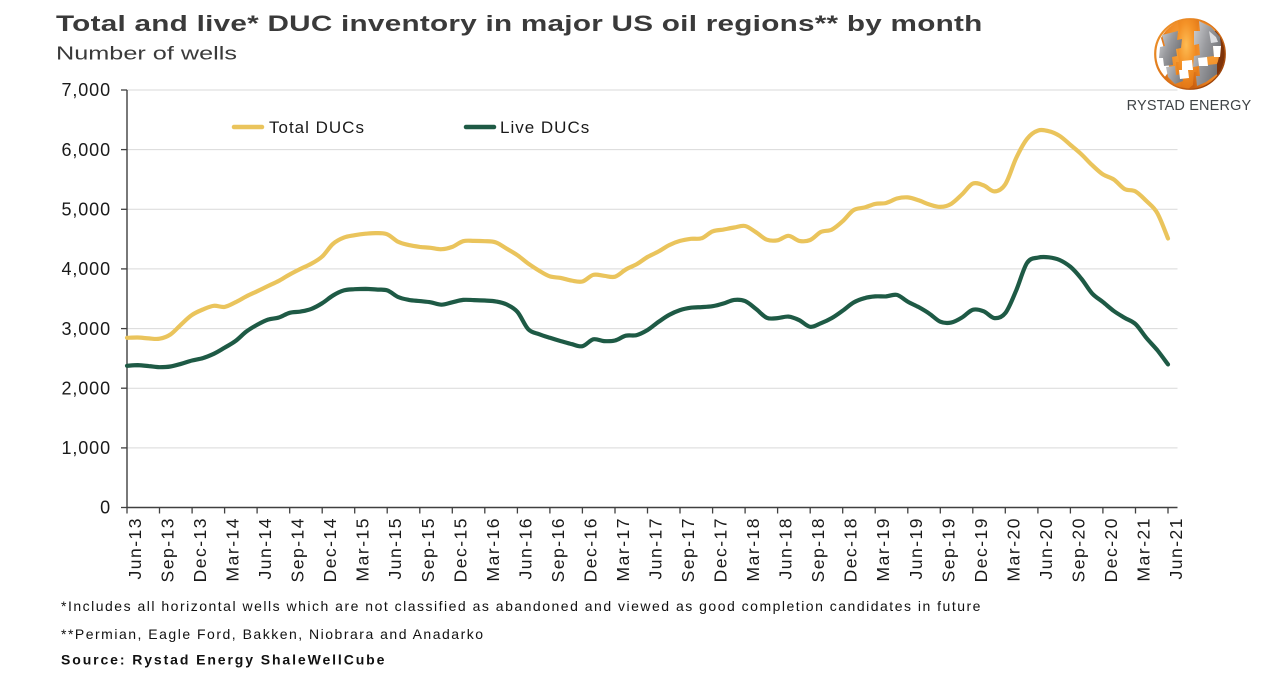  Describe the element at coordinates (948, 549) in the screenshot. I see `svg-text: Sep-19` at that location.